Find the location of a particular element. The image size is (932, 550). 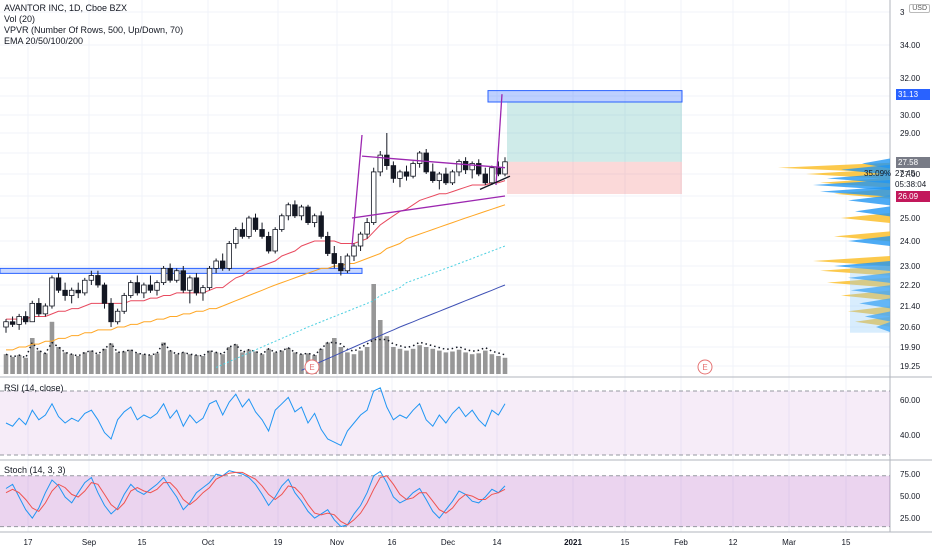

price-axis-tick: 22.20 is located at coordinates (910, 285).